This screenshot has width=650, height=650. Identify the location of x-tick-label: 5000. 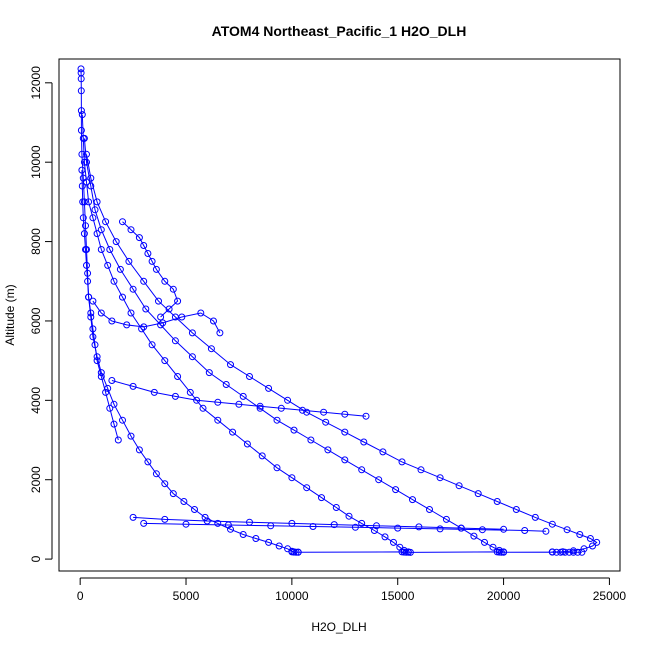
(186, 596).